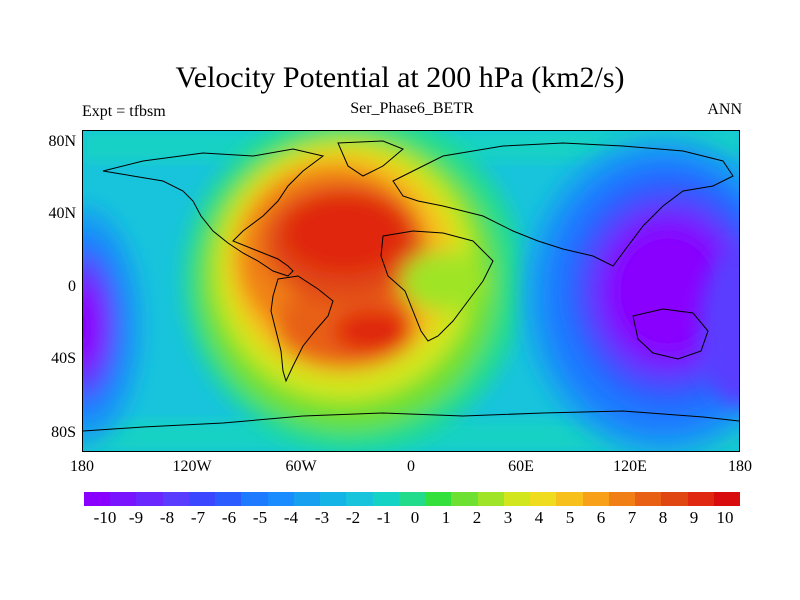 Image resolution: width=800 pixels, height=600 pixels. What do you see at coordinates (291, 517) in the screenshot?
I see `colorbar-tick-label: -4` at bounding box center [291, 517].